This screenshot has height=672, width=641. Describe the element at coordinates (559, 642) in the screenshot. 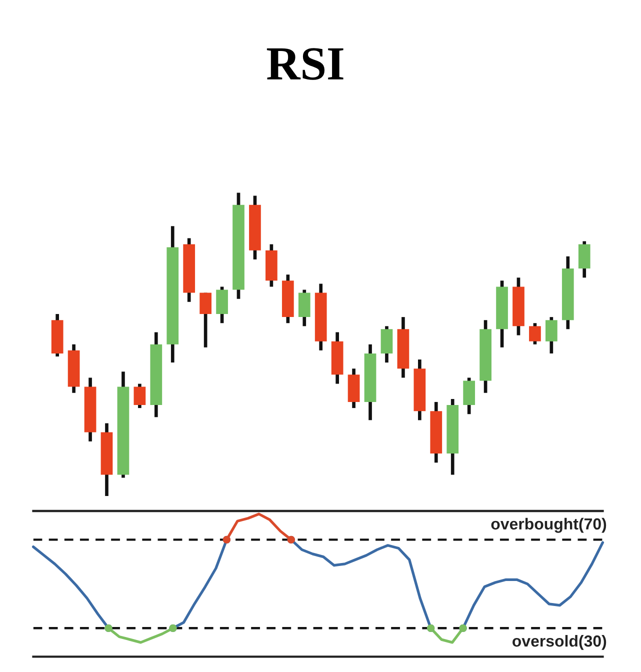

I see `ref-line-label: oversold(30)` at that location.